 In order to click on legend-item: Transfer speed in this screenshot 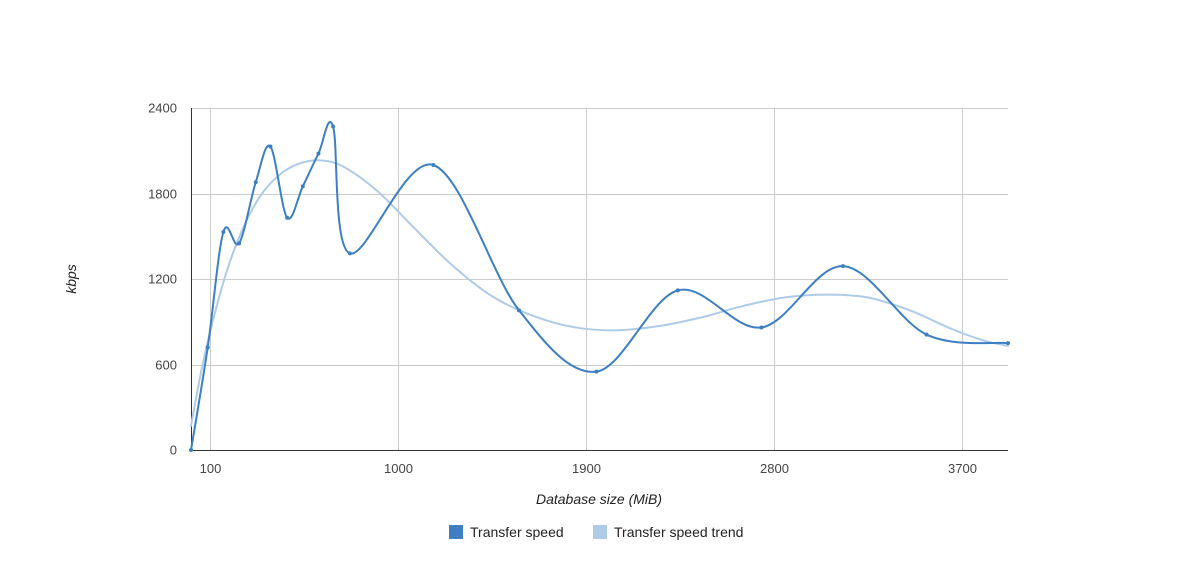, I will do `click(506, 532)`.